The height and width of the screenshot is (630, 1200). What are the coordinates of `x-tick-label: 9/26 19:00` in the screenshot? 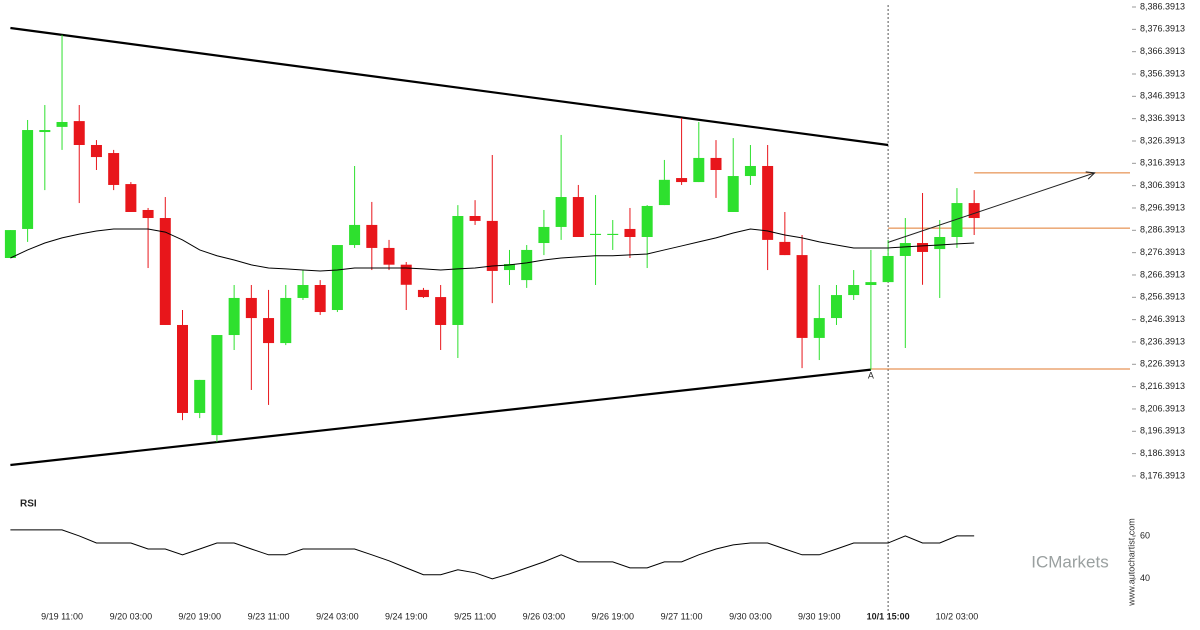 It's located at (612, 616).